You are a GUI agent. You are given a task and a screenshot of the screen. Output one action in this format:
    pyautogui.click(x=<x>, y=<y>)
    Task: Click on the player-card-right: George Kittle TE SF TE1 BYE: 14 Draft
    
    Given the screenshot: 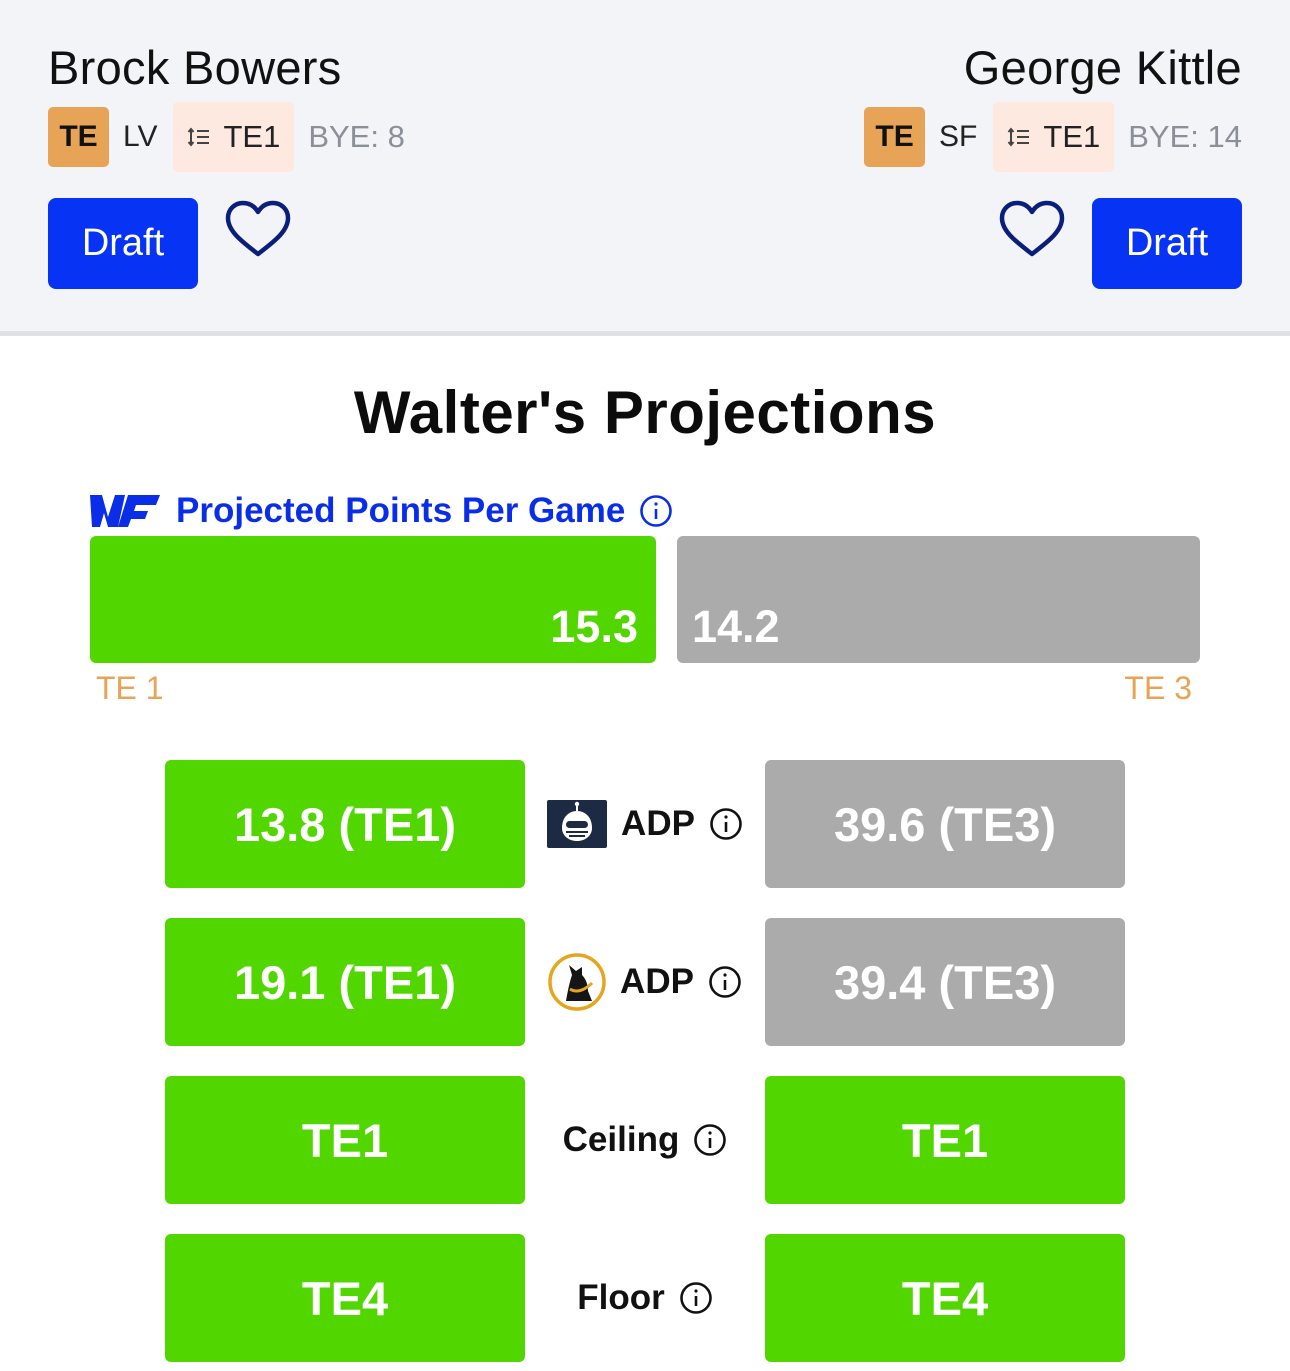 What is the action you would take?
    pyautogui.click(x=1053, y=164)
    